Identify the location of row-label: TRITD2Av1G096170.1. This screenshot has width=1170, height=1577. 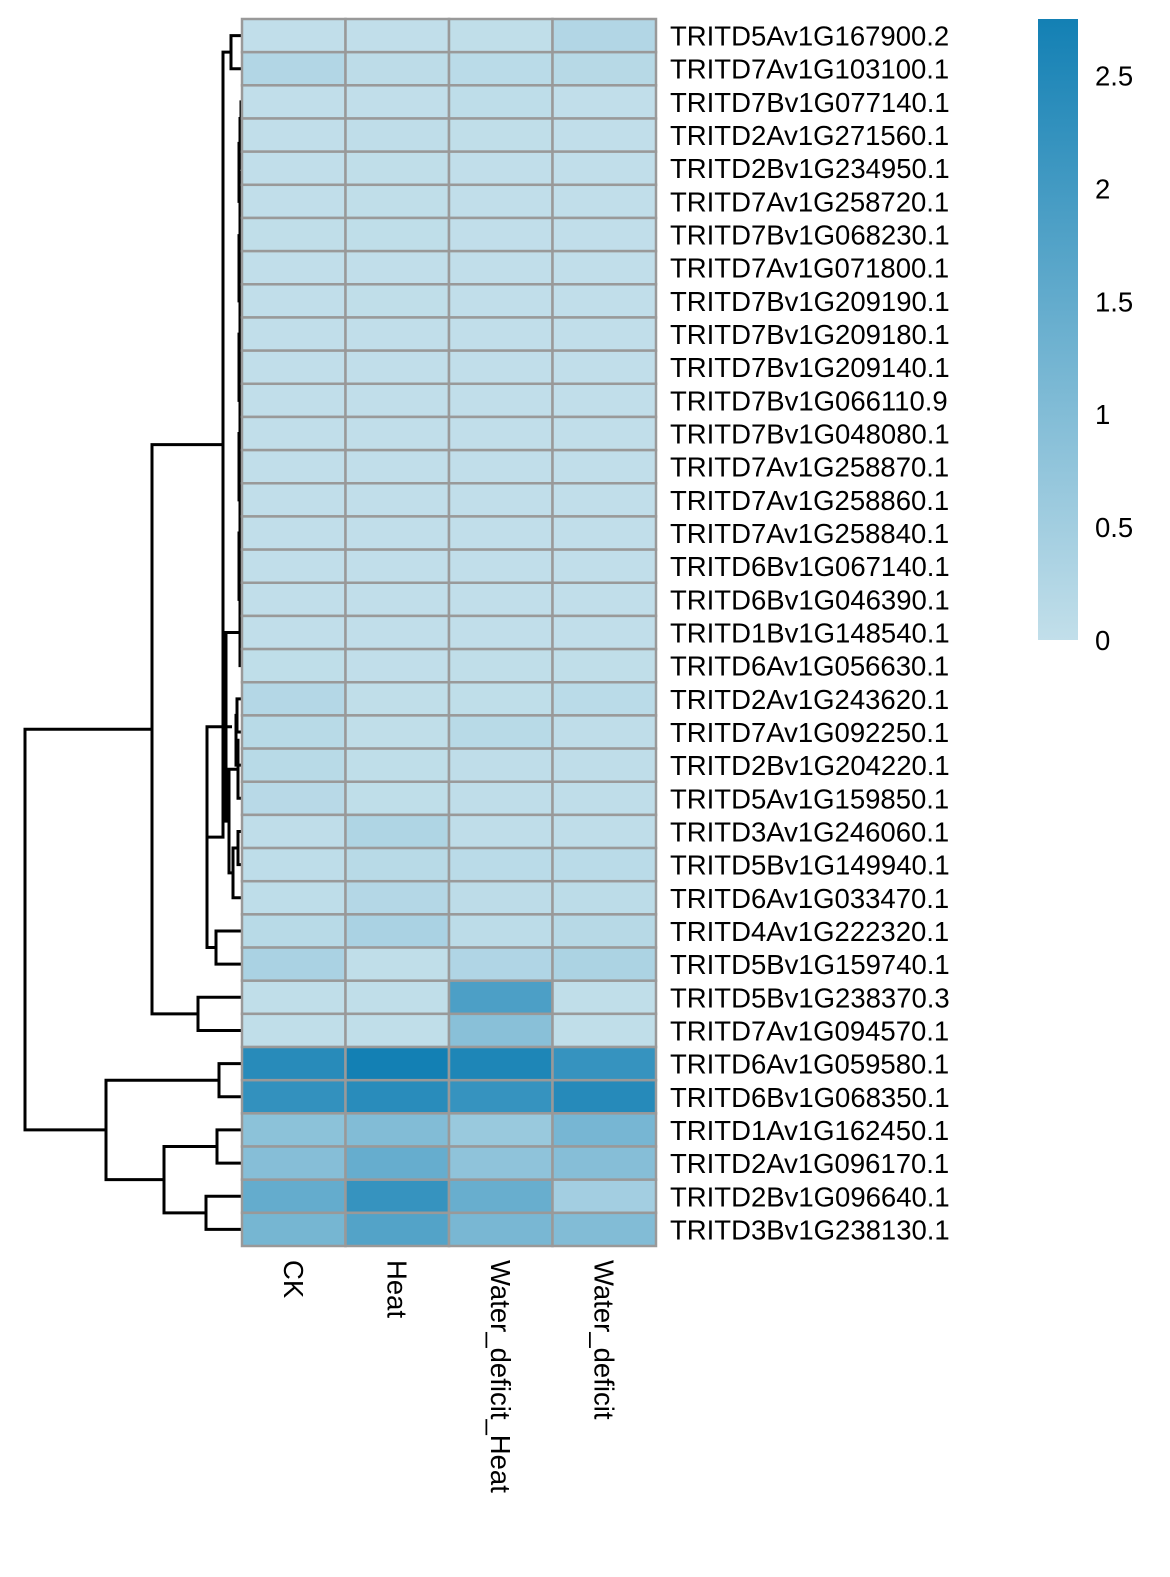
(809, 1163).